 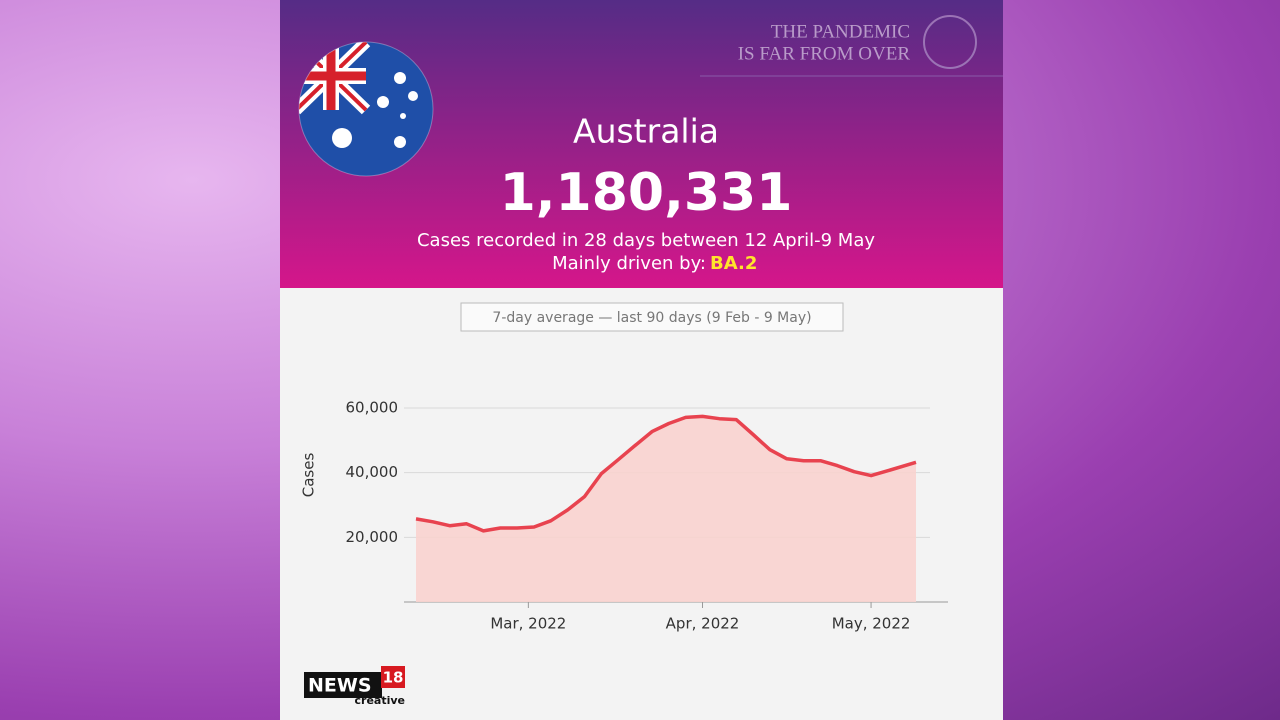 I want to click on logo-sub: creative, so click(x=380, y=700).